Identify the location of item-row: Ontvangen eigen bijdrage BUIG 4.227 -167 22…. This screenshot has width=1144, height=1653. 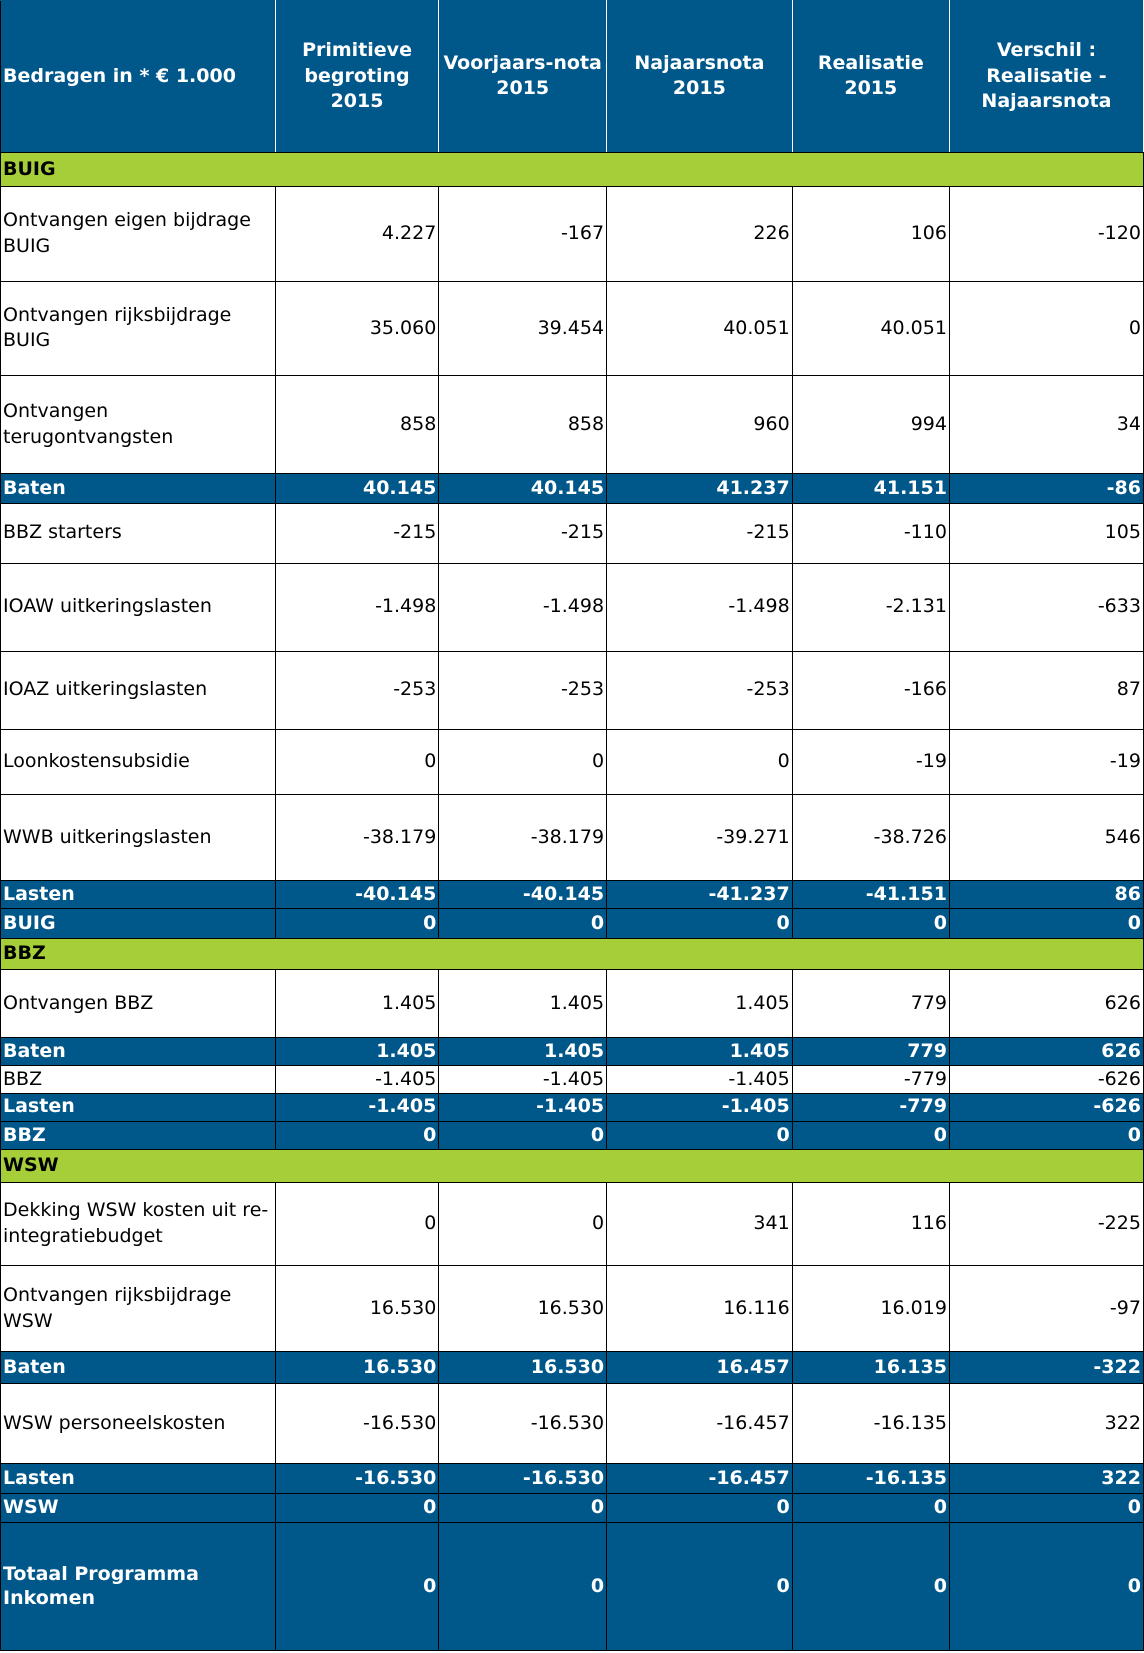
(572, 234).